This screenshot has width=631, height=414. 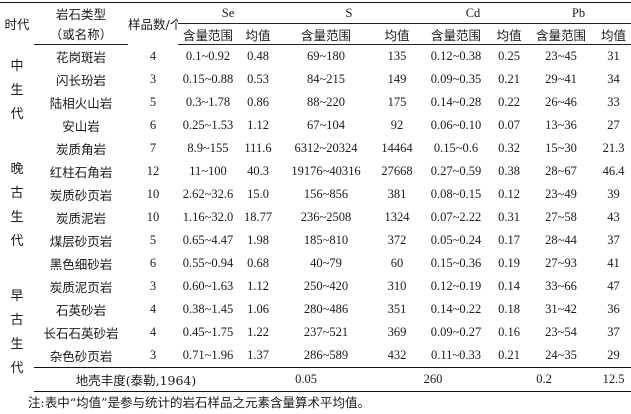 I want to click on pb-range-cell: 29~41, so click(x=561, y=79).